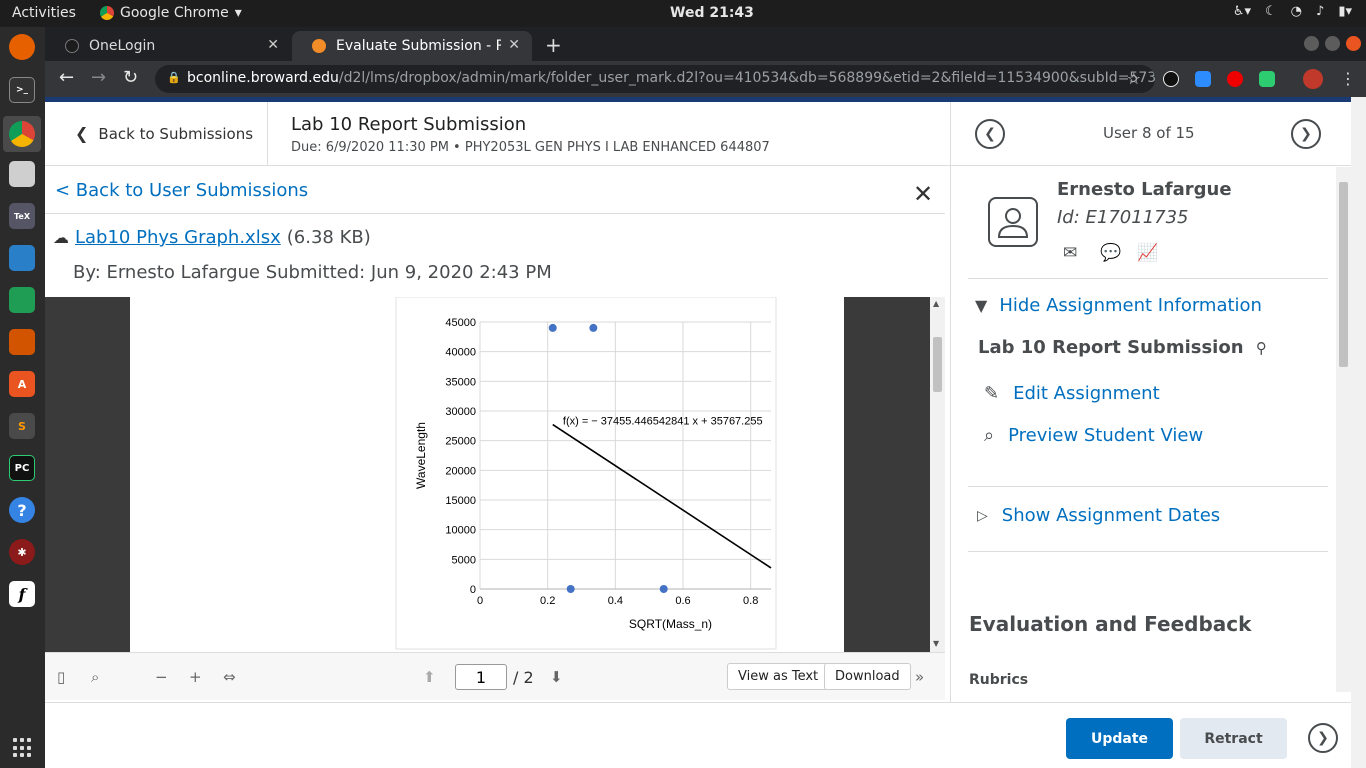 The height and width of the screenshot is (768, 1366). I want to click on edit-assignment-link: ✎ Edit Assignment, so click(1072, 393).